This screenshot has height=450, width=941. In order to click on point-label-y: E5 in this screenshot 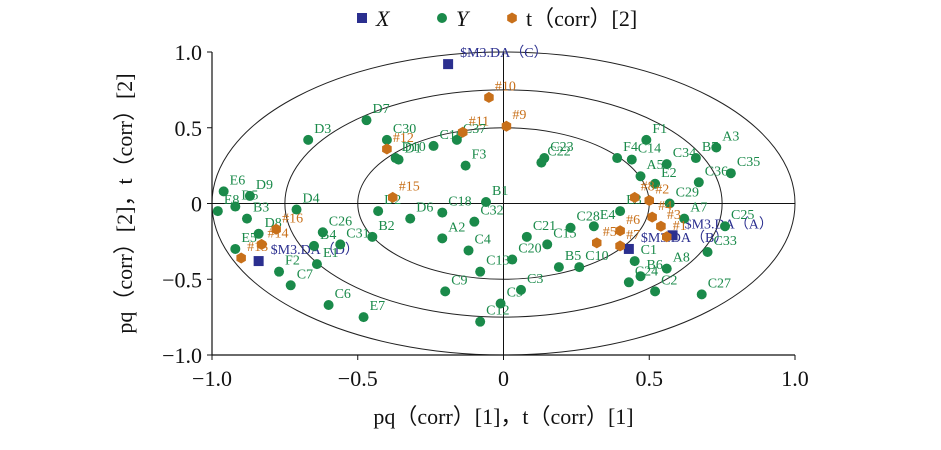, I will do `click(249, 238)`.